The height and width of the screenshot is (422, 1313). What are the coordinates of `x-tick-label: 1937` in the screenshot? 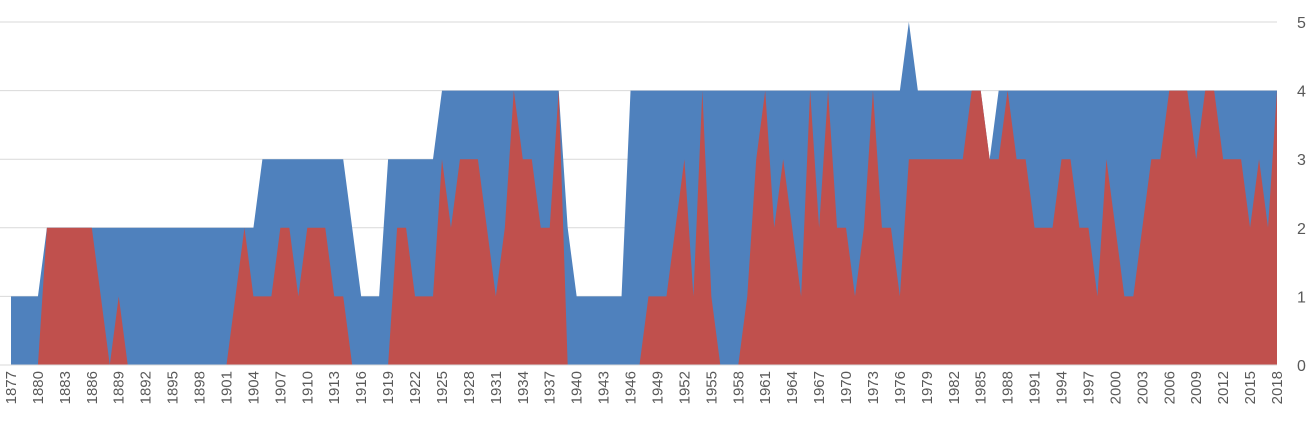 It's located at (550, 387).